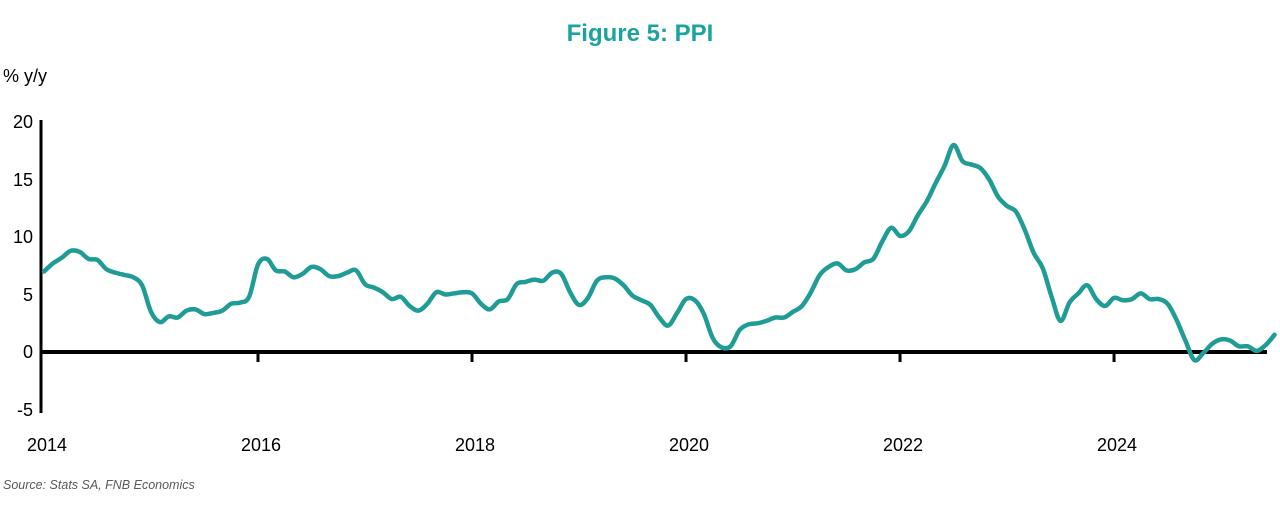  I want to click on source-note: Source: Stats SA, FNB Economics, so click(99, 485).